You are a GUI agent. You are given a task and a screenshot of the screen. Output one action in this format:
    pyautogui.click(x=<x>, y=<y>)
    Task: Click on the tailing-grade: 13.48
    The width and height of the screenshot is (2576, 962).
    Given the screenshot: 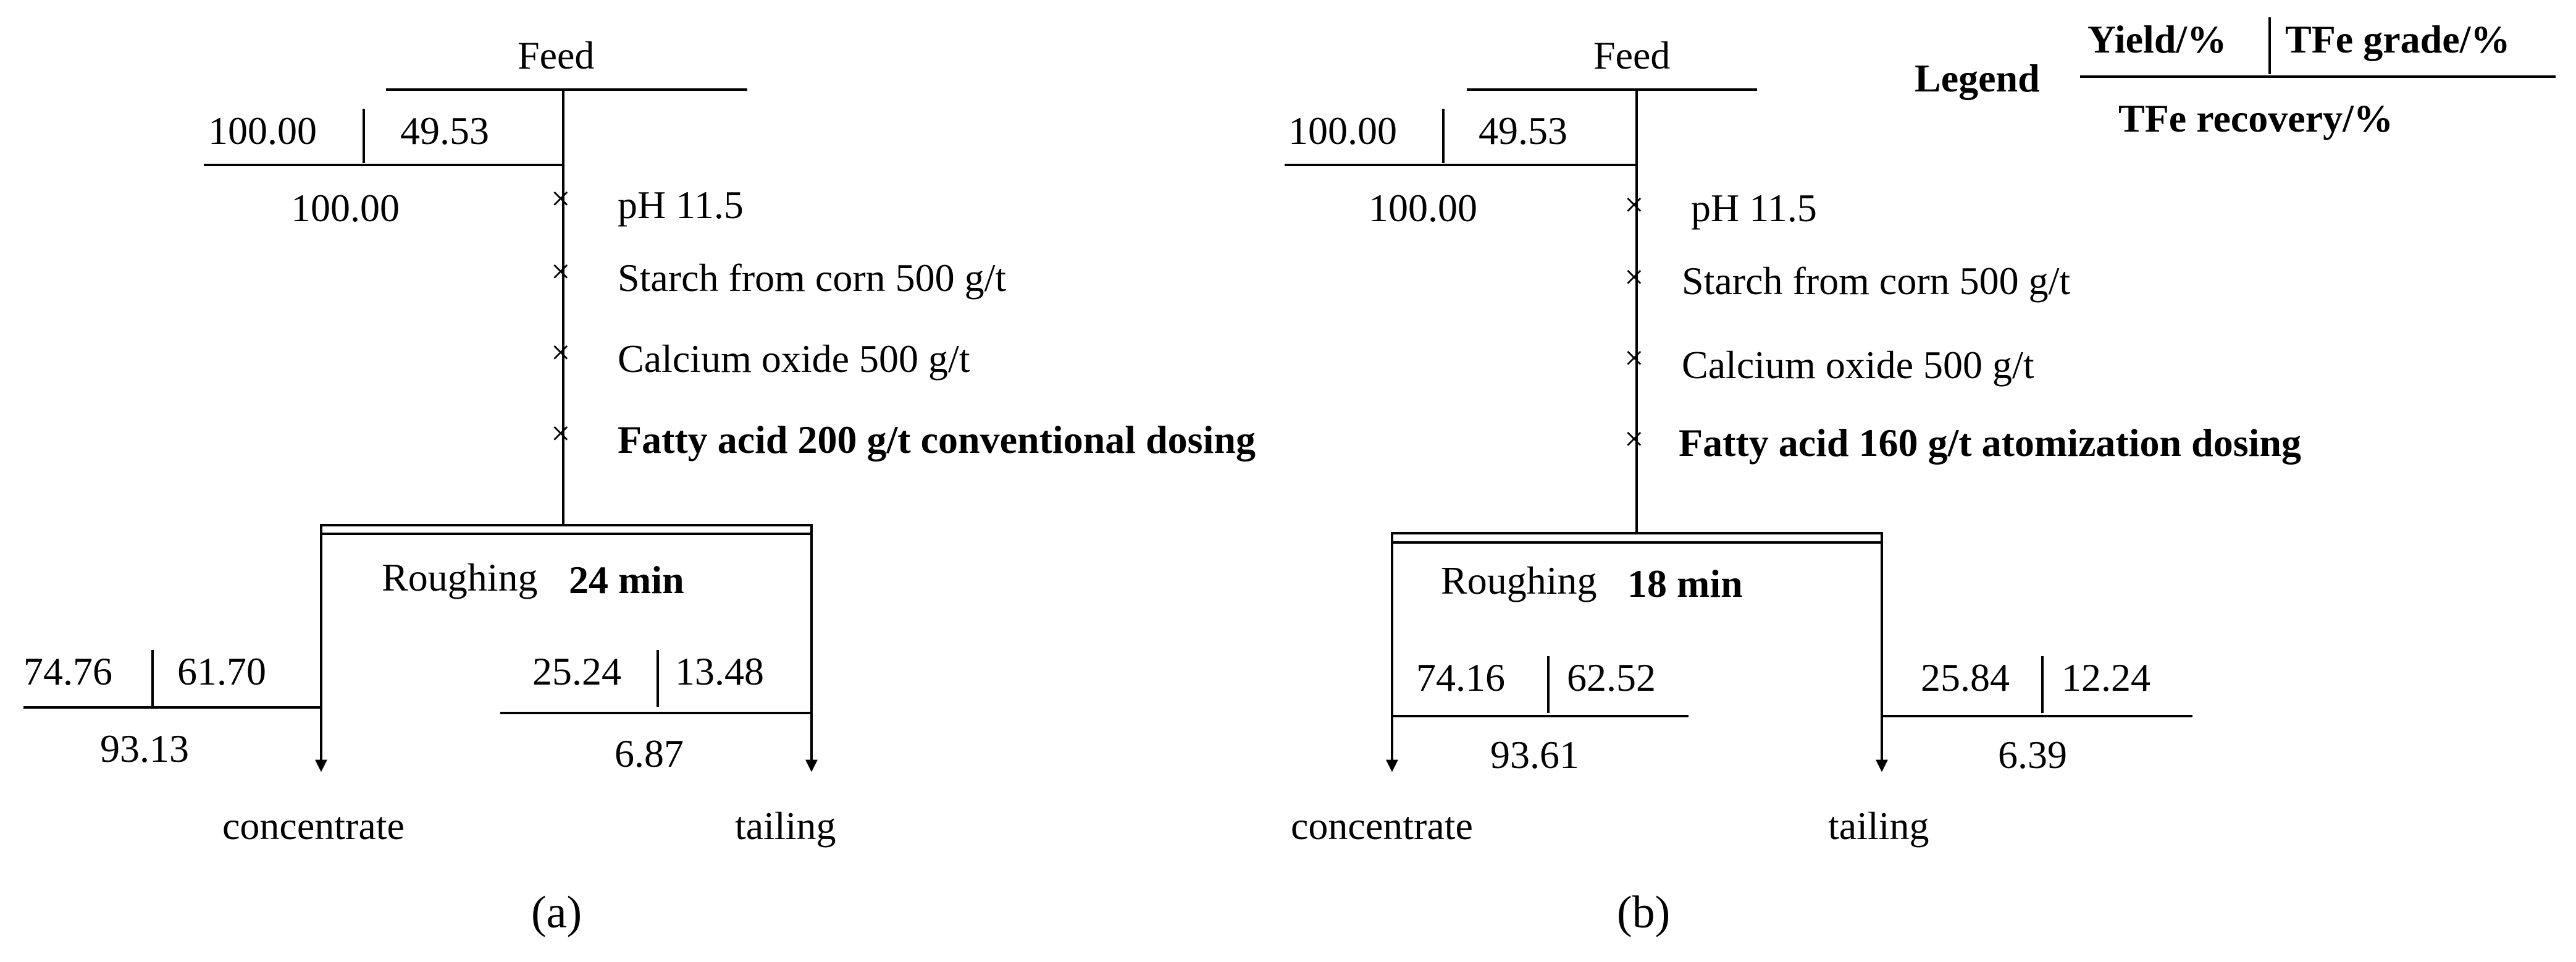 What is the action you would take?
    pyautogui.click(x=720, y=671)
    